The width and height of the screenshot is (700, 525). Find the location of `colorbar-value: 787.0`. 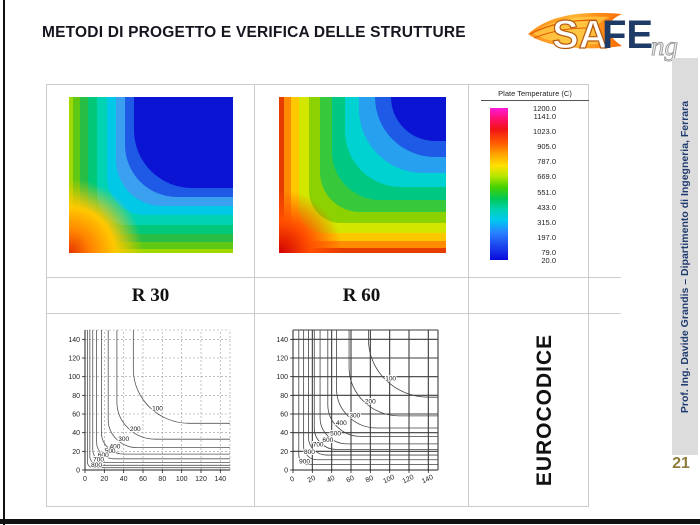

colorbar-value: 787.0 is located at coordinates (546, 162).